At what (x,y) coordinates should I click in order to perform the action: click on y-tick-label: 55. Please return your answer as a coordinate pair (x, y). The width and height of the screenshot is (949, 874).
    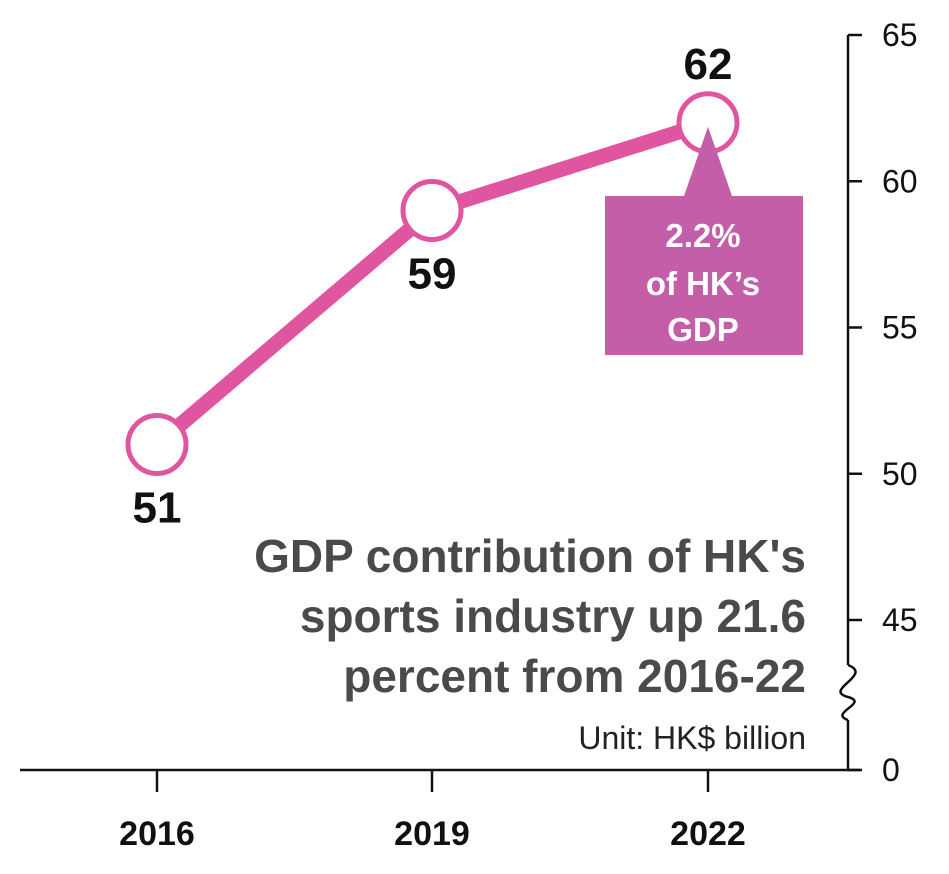
    Looking at the image, I should click on (900, 328).